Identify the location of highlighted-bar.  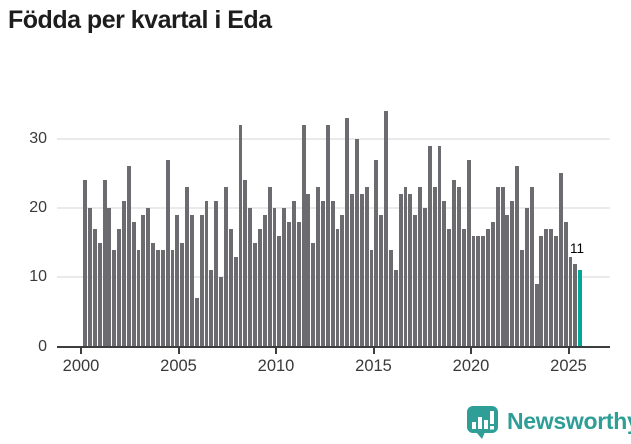
(580, 308).